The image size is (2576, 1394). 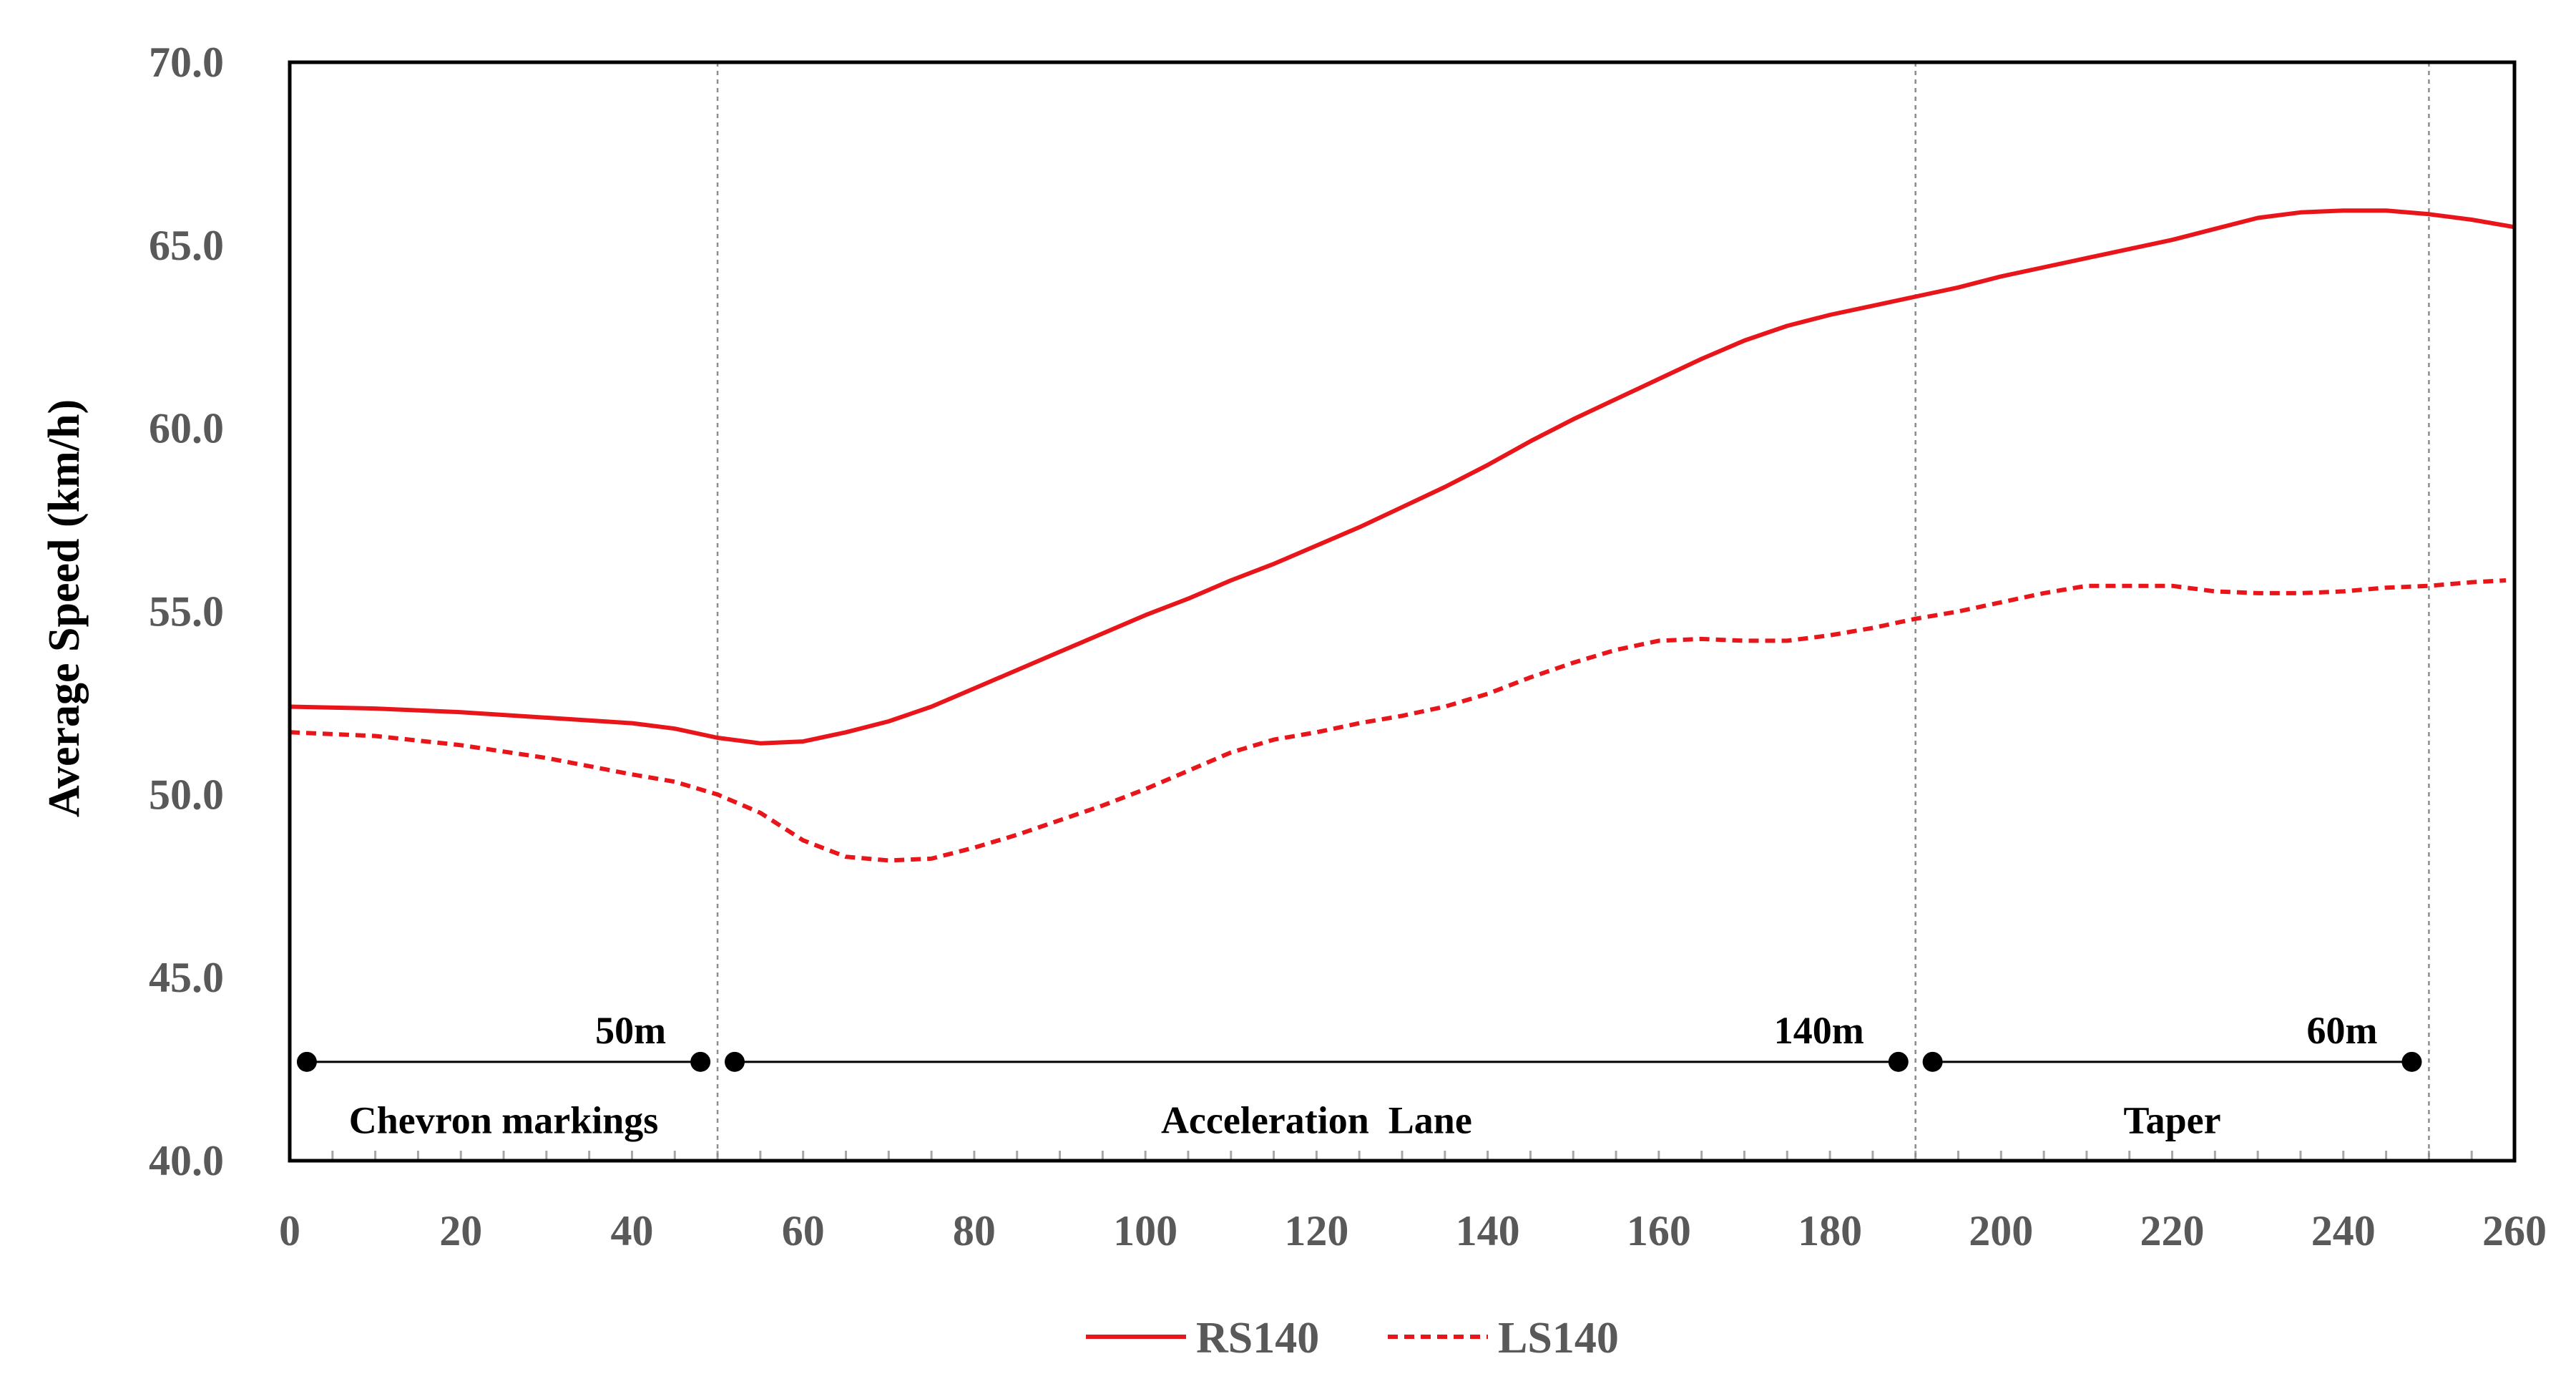 What do you see at coordinates (504, 1120) in the screenshot?
I see `segment-name-label: Chevron markings` at bounding box center [504, 1120].